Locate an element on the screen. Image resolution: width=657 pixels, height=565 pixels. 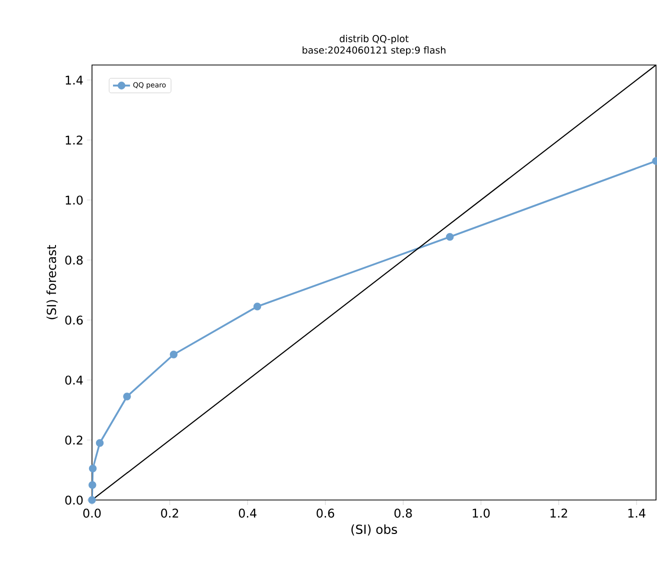
x-tick-label: 0.2 is located at coordinates (169, 513).